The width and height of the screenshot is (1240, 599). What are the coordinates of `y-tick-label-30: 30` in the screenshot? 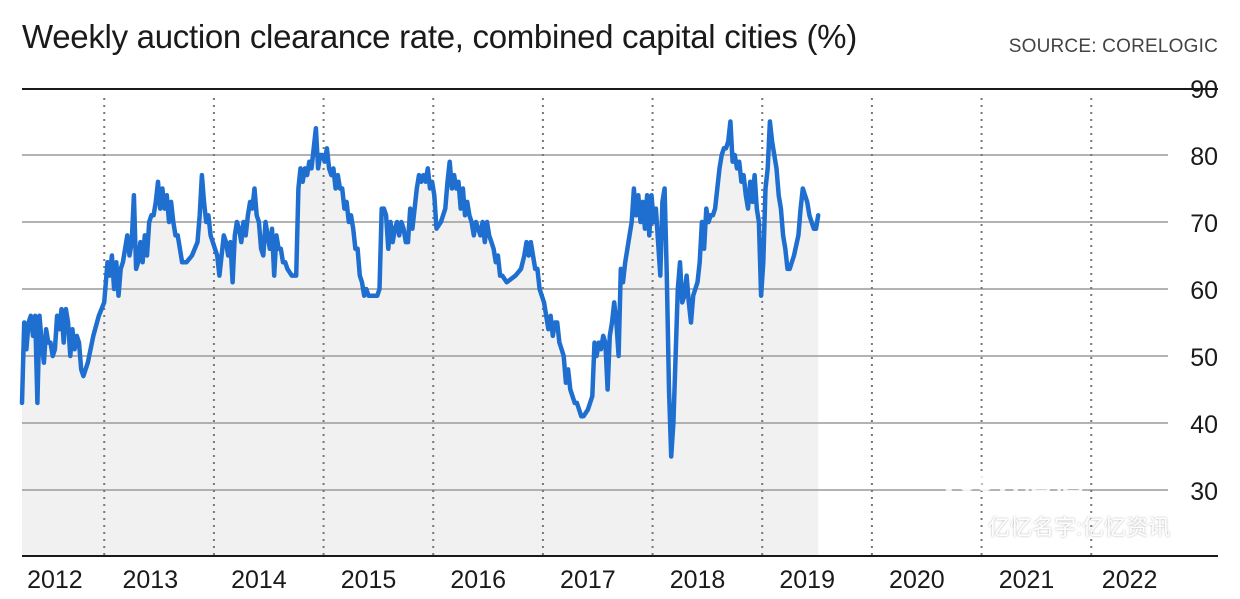 It's located at (1204, 492).